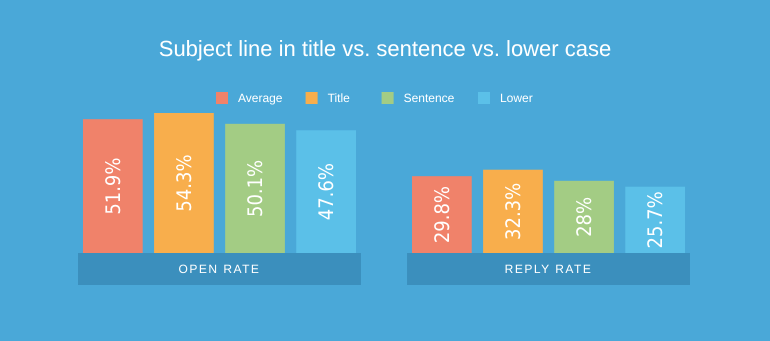  I want to click on data-label: 54.3%, so click(184, 183).